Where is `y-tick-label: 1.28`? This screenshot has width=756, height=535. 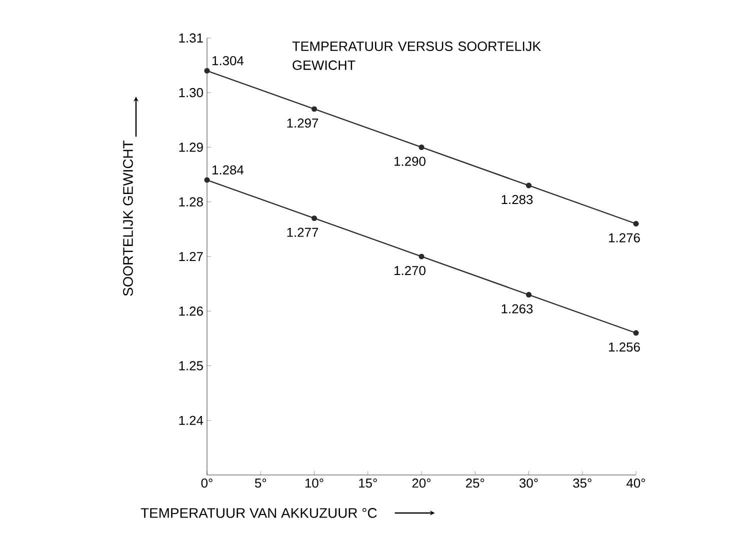 y-tick-label: 1.28 is located at coordinates (191, 201).